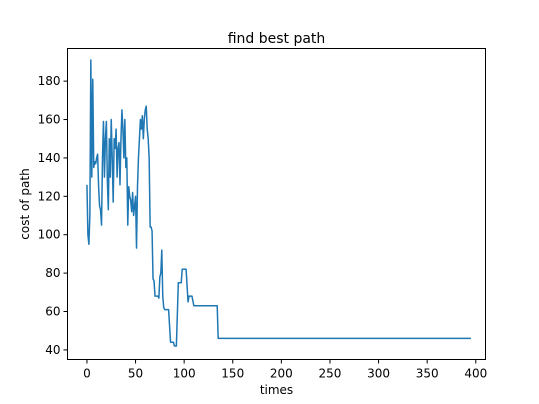 This screenshot has width=539, height=404. Describe the element at coordinates (330, 374) in the screenshot. I see `x-tick-label: 250` at that location.